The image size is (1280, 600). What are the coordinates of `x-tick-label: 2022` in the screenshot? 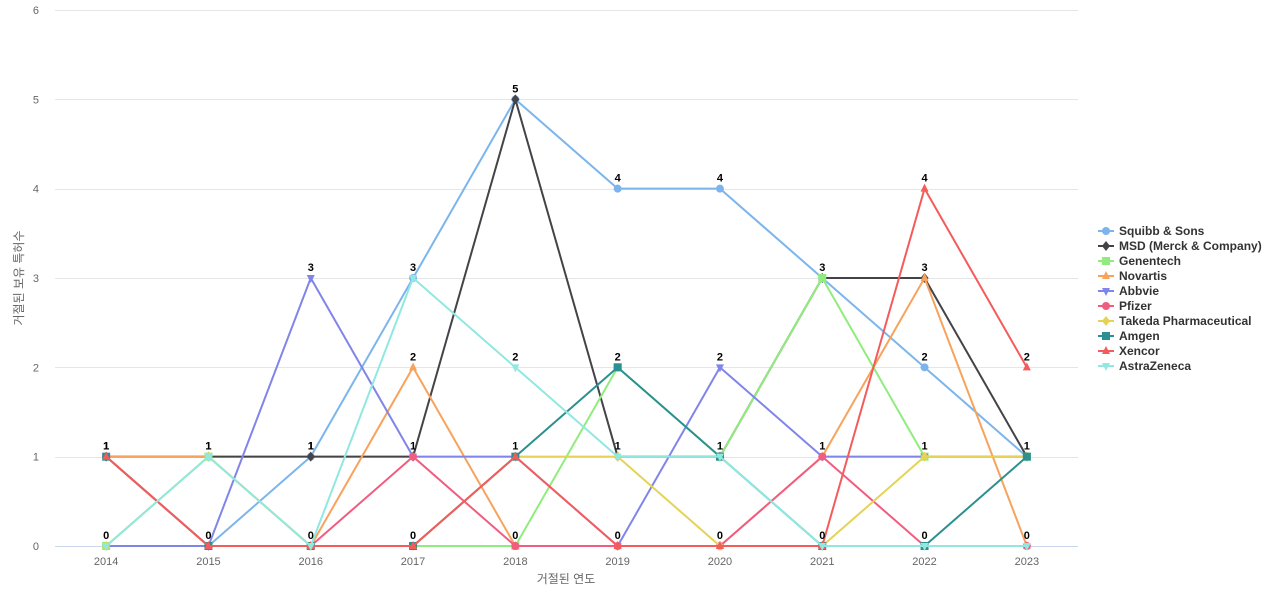 It's located at (924, 562).